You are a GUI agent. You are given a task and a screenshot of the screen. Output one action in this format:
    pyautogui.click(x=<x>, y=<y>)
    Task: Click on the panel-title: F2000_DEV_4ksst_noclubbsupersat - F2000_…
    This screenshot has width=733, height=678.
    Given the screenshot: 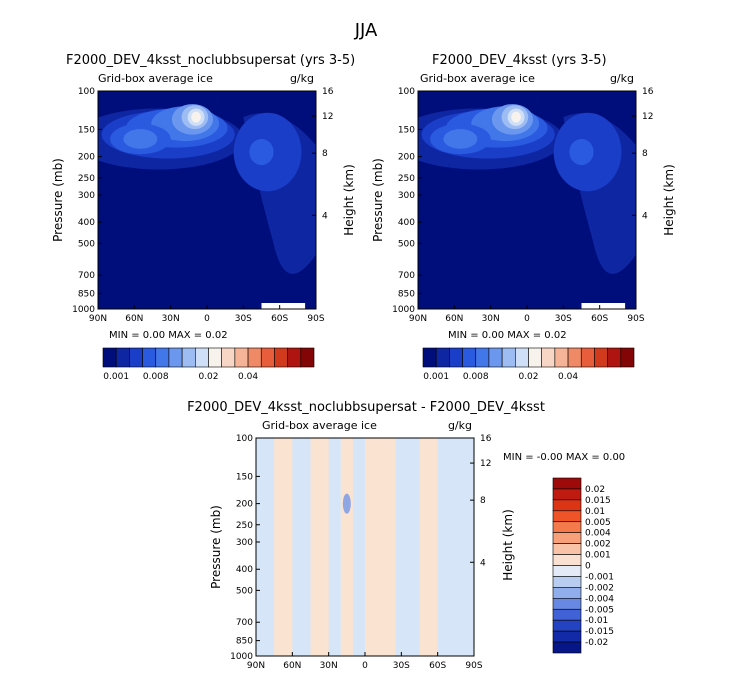 What is the action you would take?
    pyautogui.click(x=366, y=407)
    